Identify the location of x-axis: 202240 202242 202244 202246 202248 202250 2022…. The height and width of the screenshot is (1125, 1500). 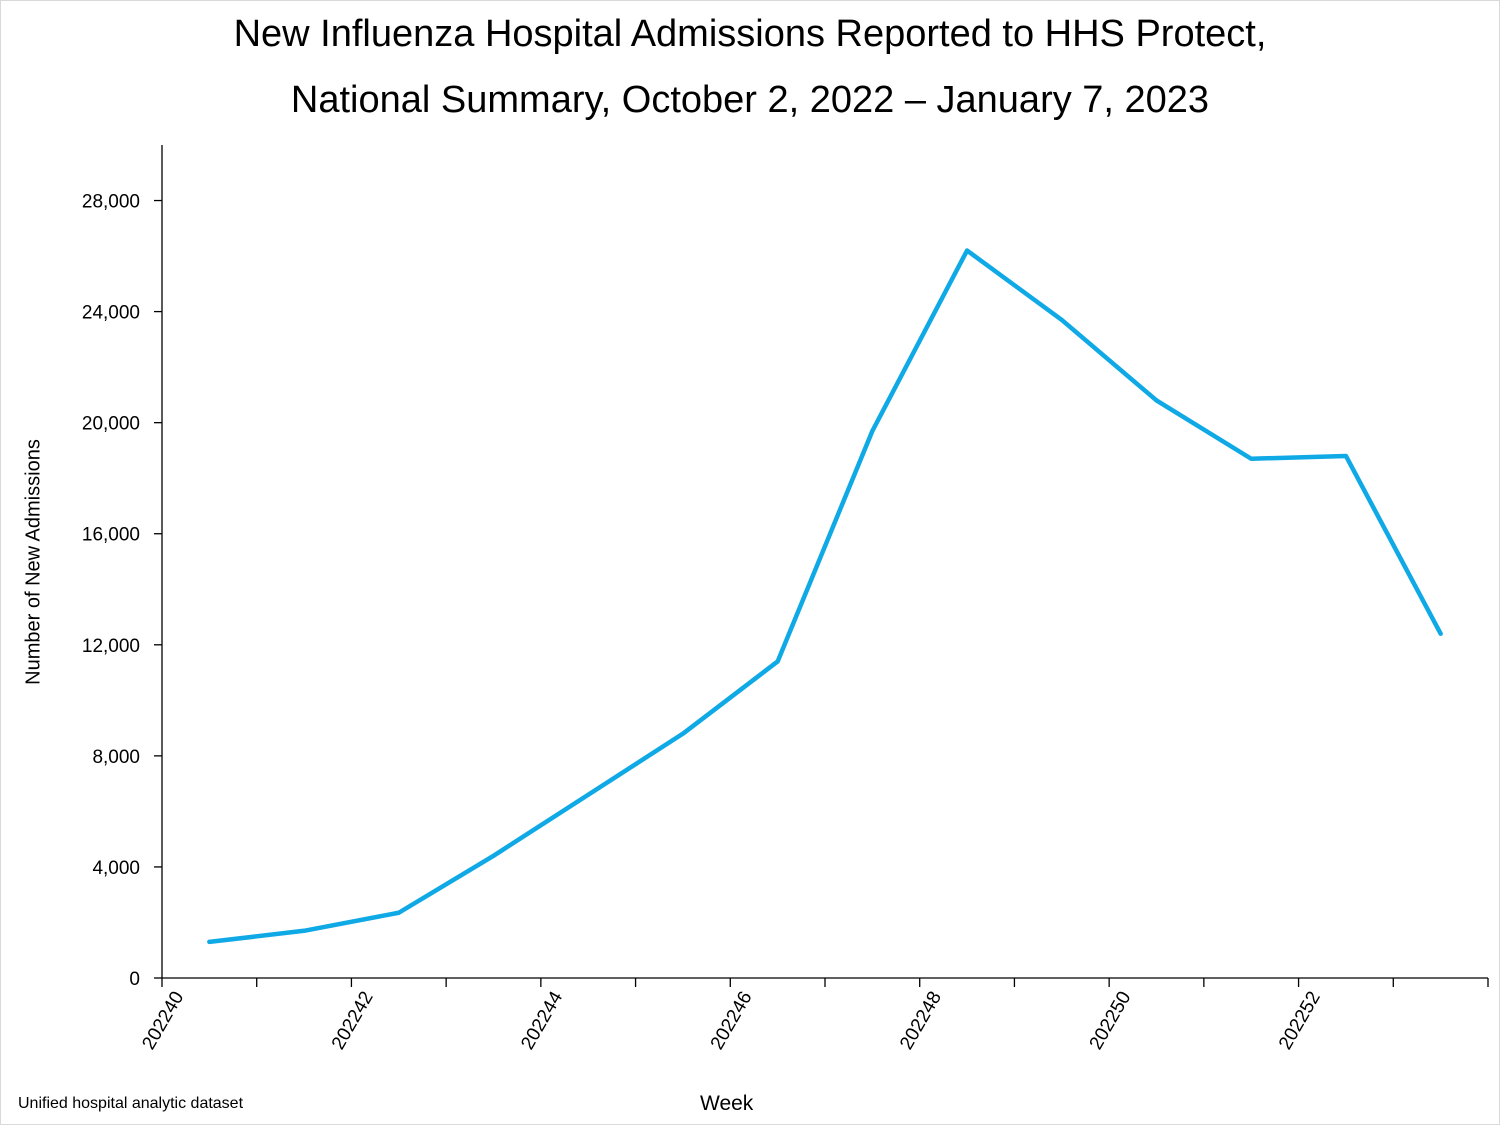
(813, 1015).